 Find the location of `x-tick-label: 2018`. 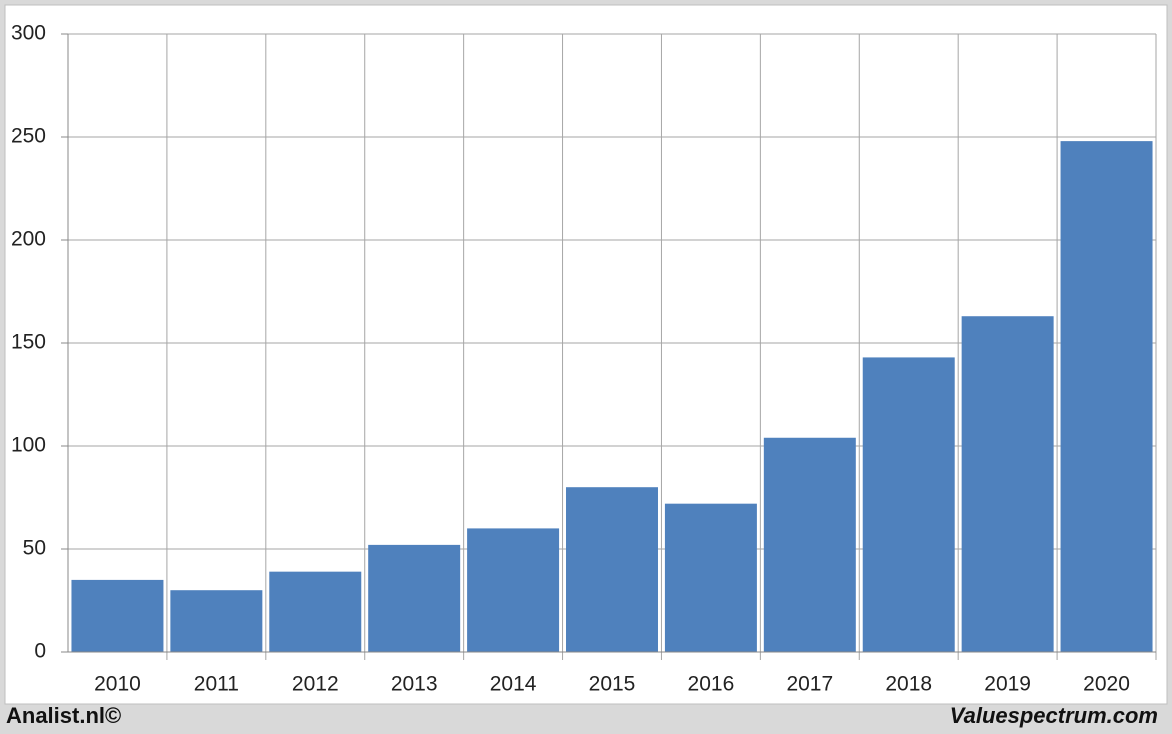

x-tick-label: 2018 is located at coordinates (908, 684).